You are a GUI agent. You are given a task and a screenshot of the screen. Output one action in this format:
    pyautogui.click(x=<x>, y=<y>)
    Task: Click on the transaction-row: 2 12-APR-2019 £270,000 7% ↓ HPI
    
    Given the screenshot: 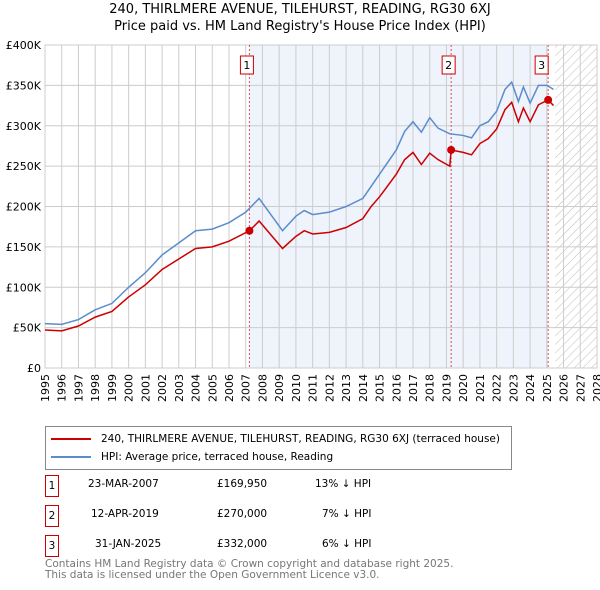 What is the action you would take?
    pyautogui.click(x=245, y=516)
    